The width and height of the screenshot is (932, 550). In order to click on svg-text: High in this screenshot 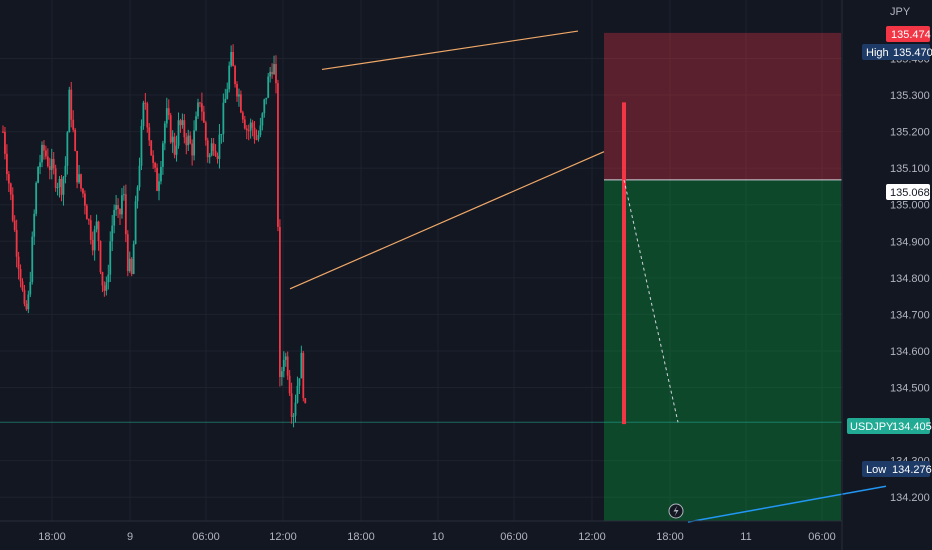, I will do `click(877, 53)`.